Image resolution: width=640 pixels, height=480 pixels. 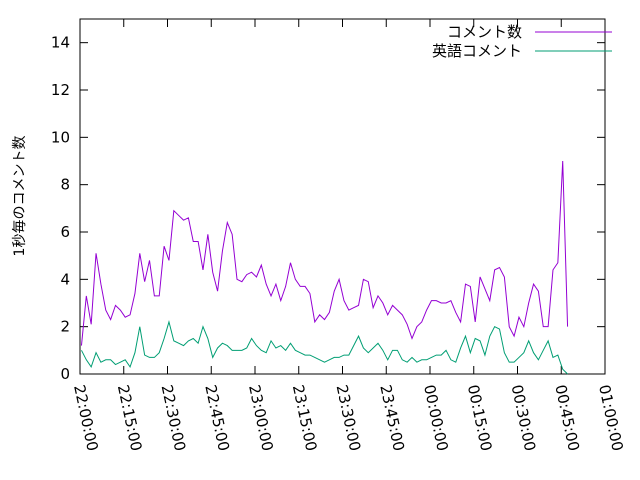 I want to click on y-tick-label: 14, so click(x=60, y=43).